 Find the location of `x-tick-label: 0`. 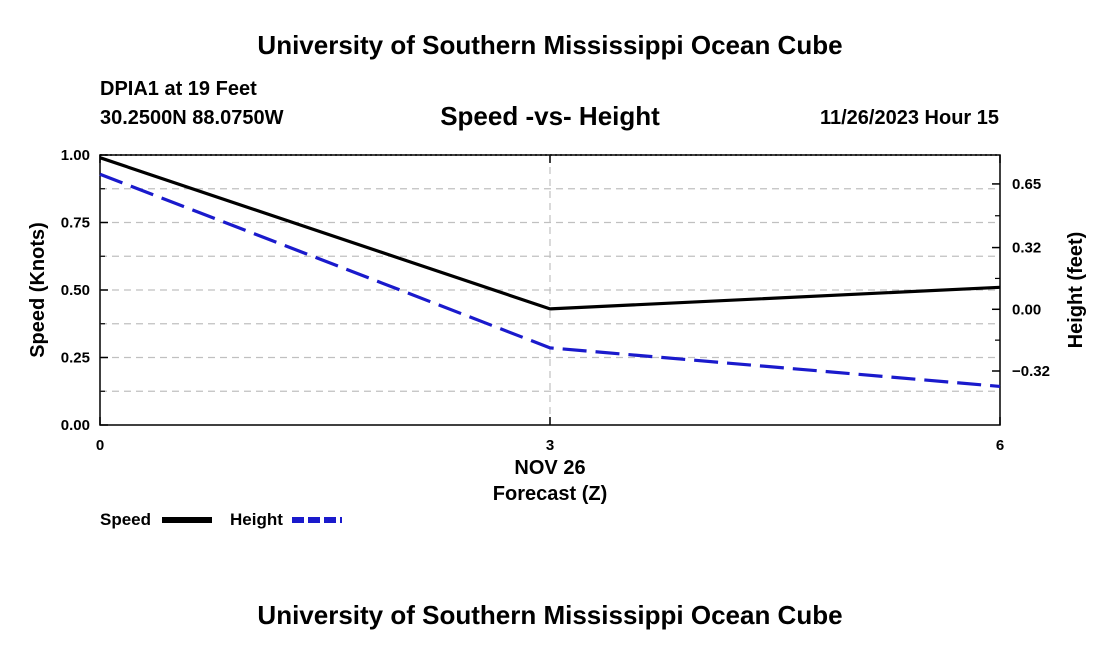

x-tick-label: 0 is located at coordinates (100, 445).